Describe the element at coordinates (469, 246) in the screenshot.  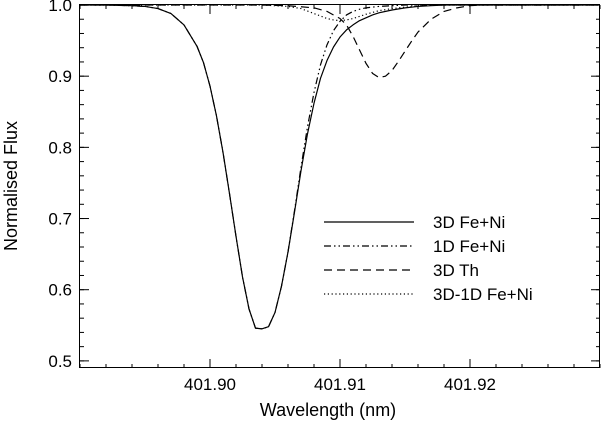
I see `legend-label-2: 1D Fe+Ni` at that location.